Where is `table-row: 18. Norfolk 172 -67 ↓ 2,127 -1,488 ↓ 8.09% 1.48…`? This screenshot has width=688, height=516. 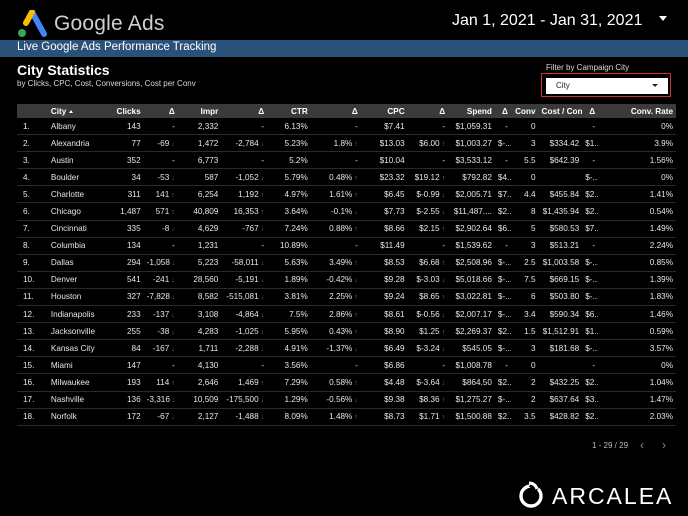
table-row: 18. Norfolk 172 -67 ↓ 2,127 -1,488 ↓ 8.09% 1.48… is located at coordinates (346, 417).